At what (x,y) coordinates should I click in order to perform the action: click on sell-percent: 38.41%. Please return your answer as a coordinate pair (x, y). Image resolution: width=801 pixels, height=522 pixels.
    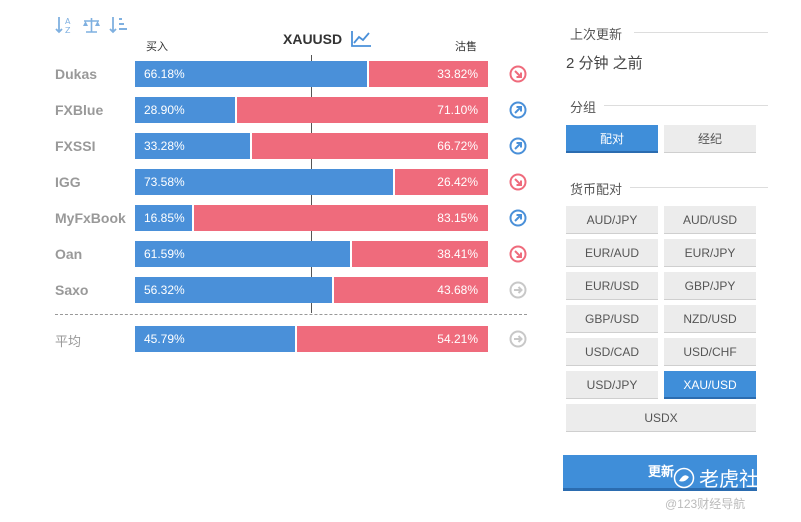
    Looking at the image, I should click on (457, 254).